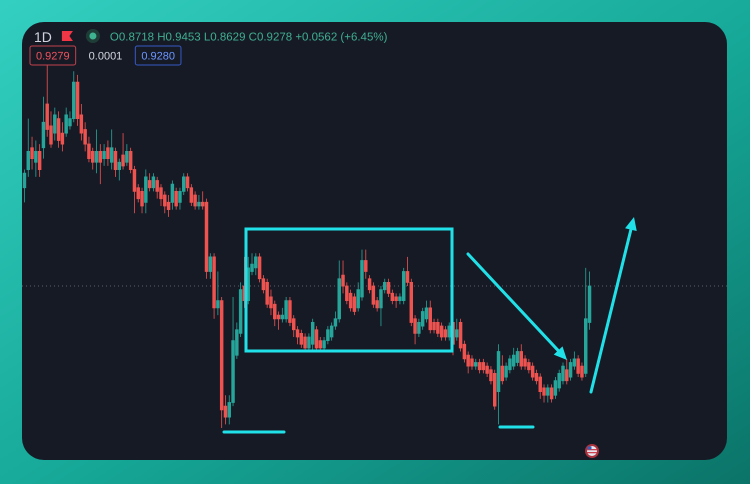 This screenshot has width=750, height=484. I want to click on text: O0.8718 H0.9453 L0.8629 C0.9278 +0.0562 (+6.45%), so click(249, 38).